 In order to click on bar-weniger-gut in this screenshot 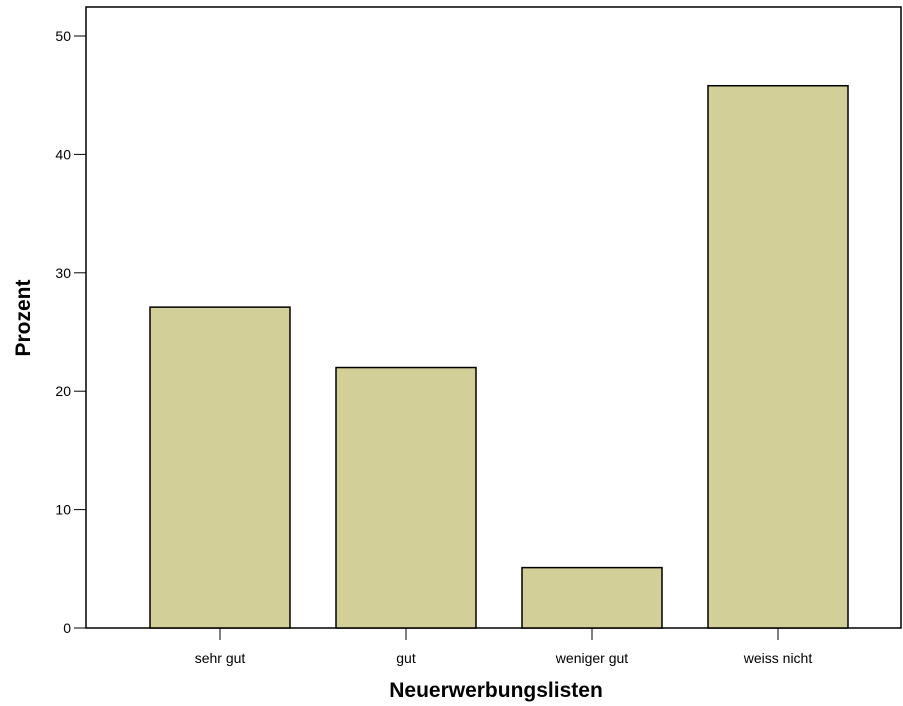, I will do `click(592, 597)`.